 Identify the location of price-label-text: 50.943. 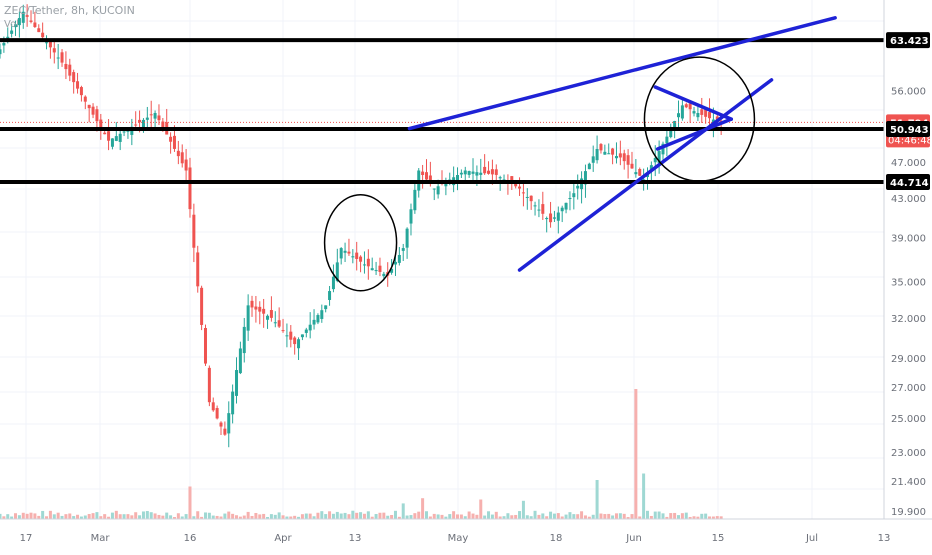
(909, 130).